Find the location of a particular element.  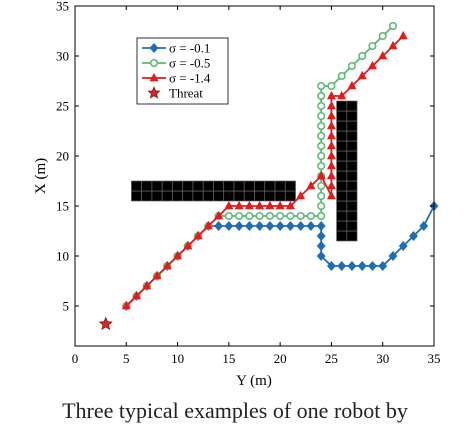

x-tick-label: 15 is located at coordinates (228, 358).